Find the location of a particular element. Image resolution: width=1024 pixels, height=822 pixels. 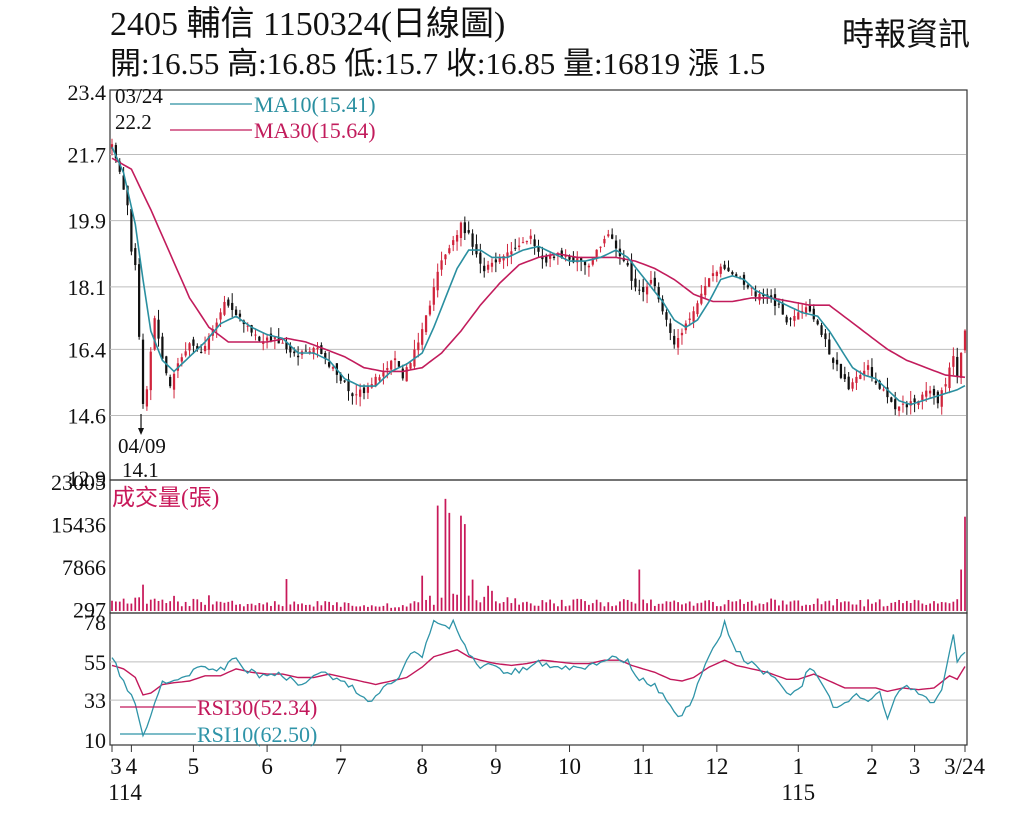

rsi-axis-tick-label: 55 is located at coordinates (95, 662).